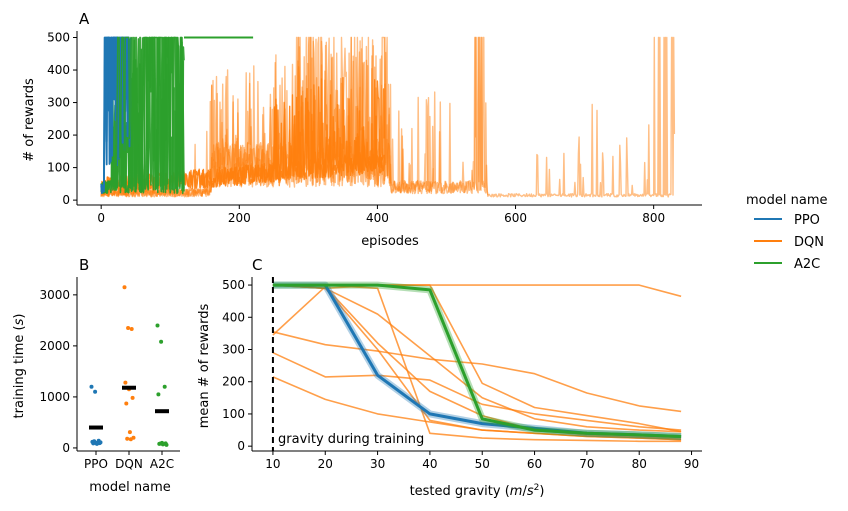 Image resolution: width=848 pixels, height=511 pixels. I want to click on panel-b-label: B, so click(84, 265).